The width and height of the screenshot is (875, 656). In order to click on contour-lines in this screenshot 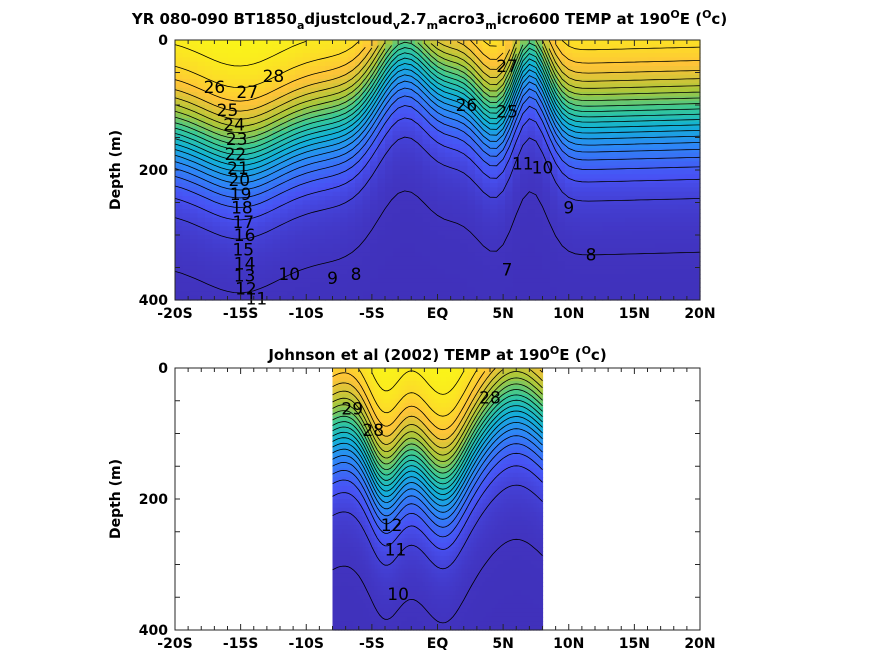, I will do `click(437, 496)`.